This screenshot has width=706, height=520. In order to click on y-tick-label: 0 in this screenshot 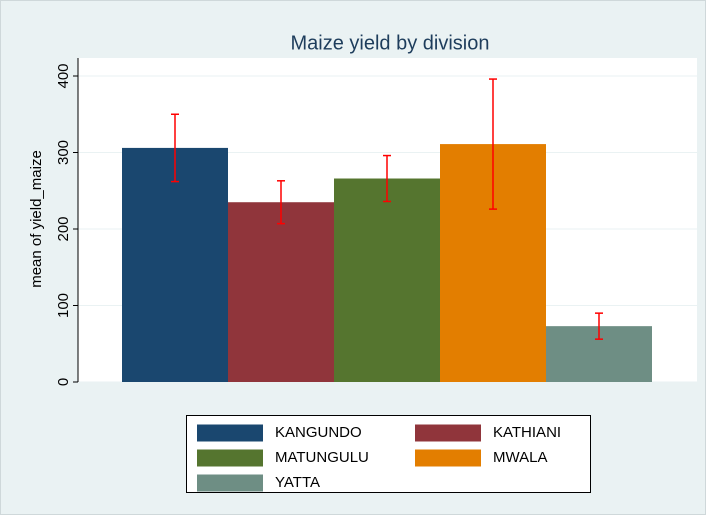, I will do `click(63, 382)`.